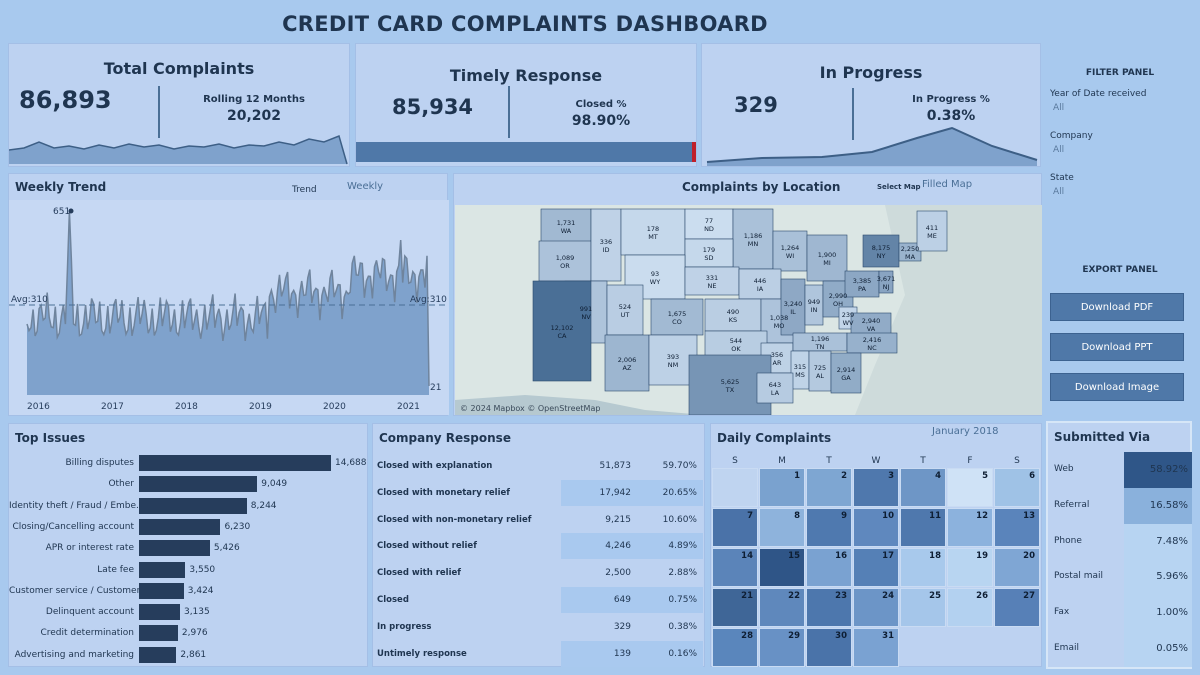 This screenshot has height=675, width=1200. I want to click on calendar-day: 10, so click(876, 527).